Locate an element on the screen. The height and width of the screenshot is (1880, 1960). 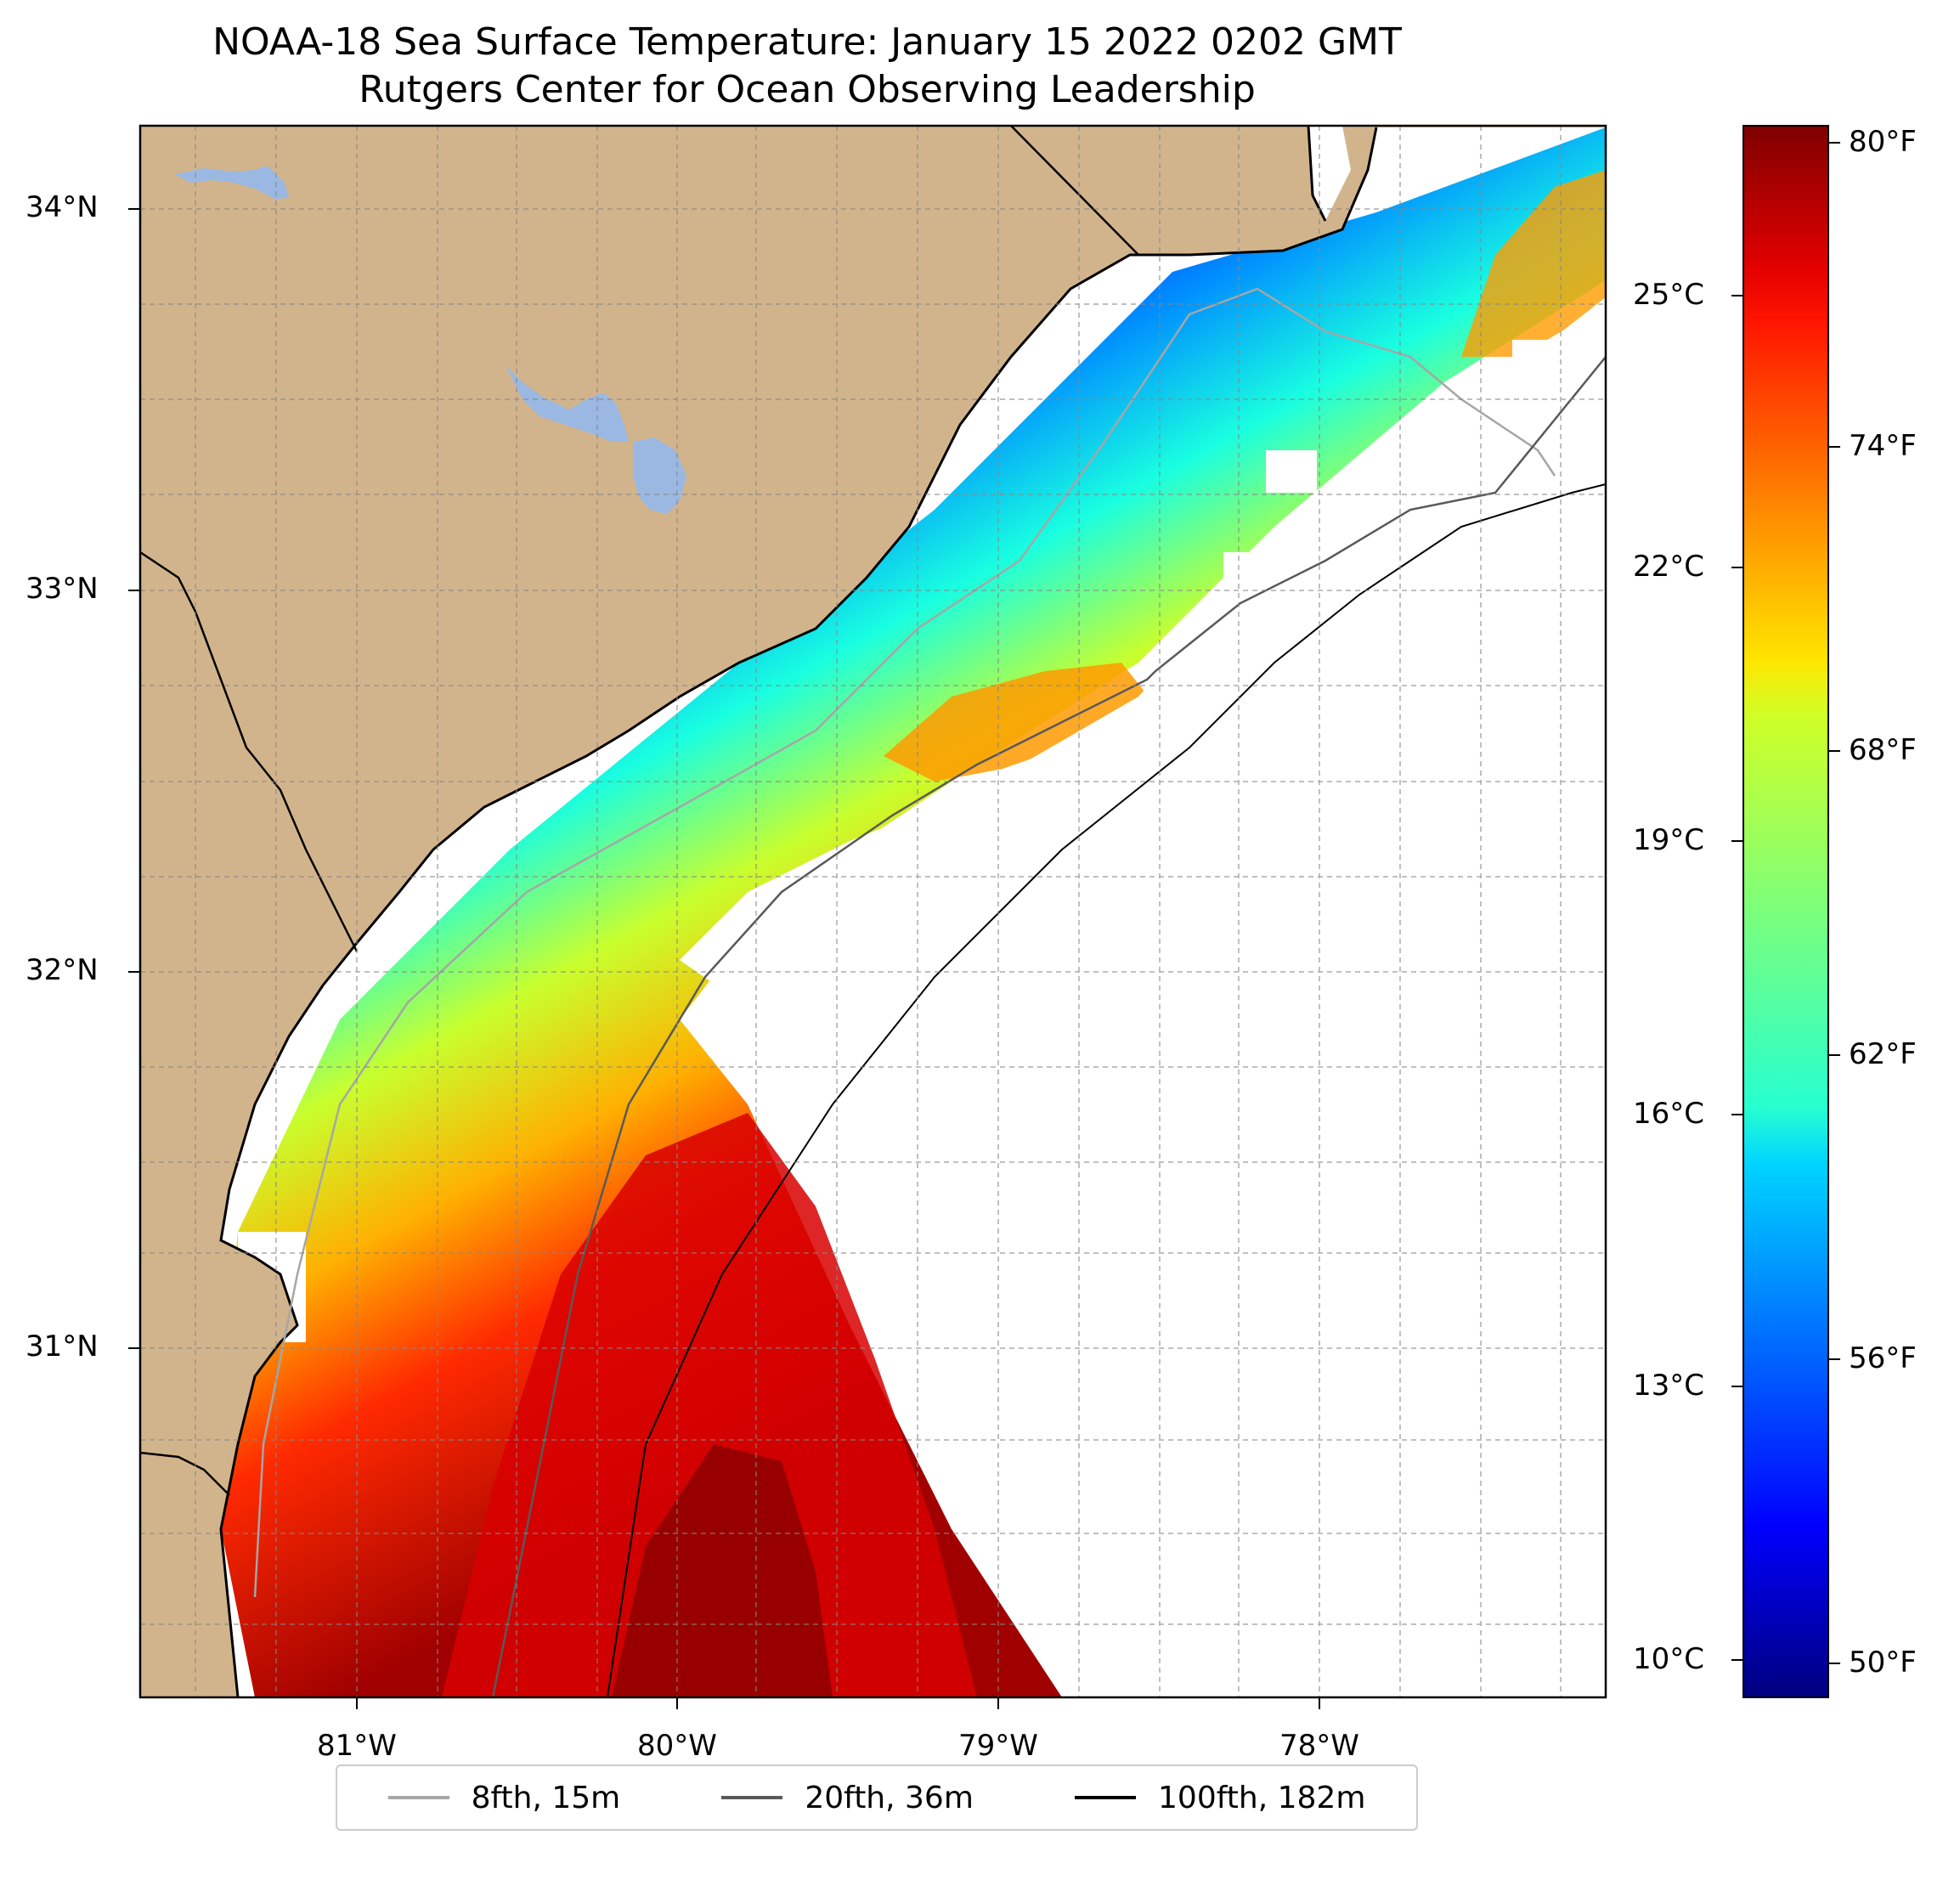
colorbar-label-56f: 56°F is located at coordinates (1883, 1358).